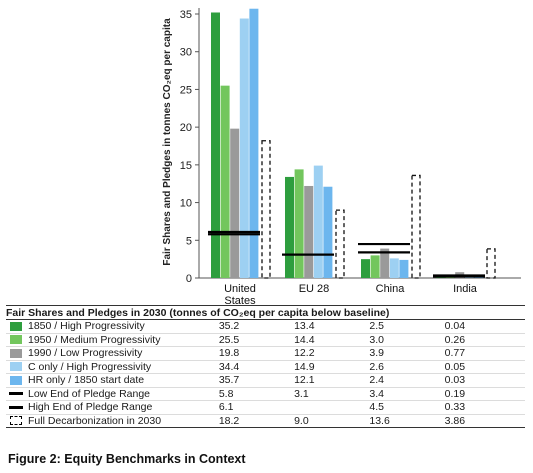 This screenshot has height=473, width=533. I want to click on value-cell: 14.4, so click(332, 340).